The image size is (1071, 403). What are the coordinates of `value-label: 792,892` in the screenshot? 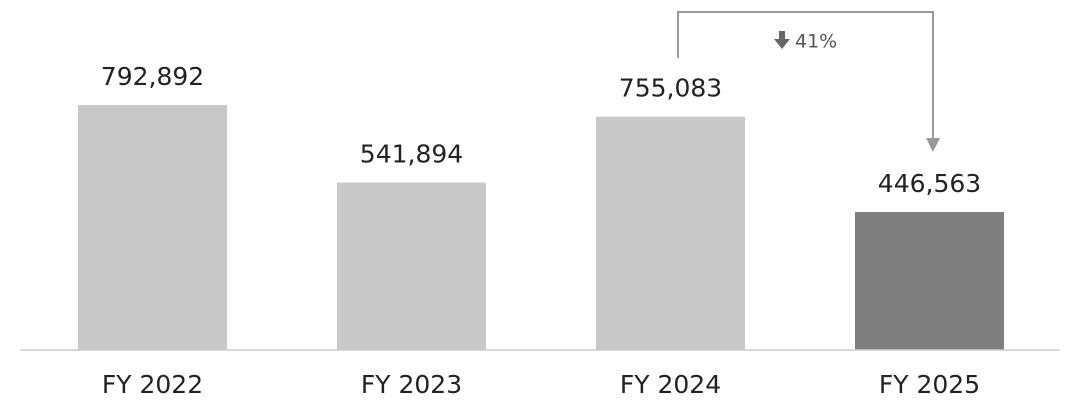 It's located at (152, 76).